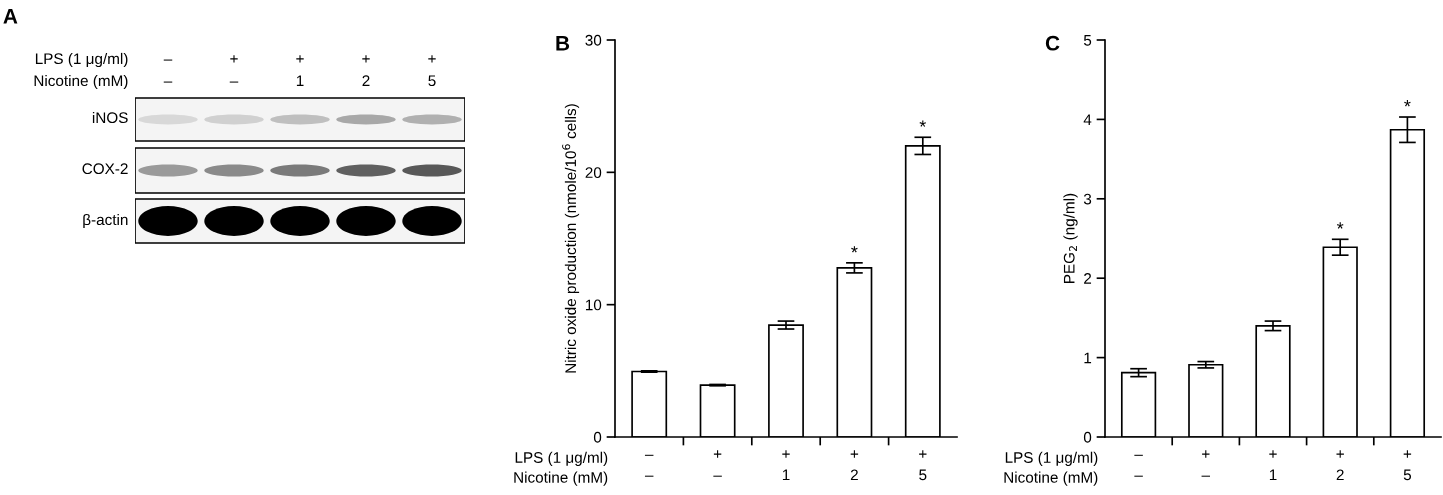 The image size is (1443, 495). I want to click on chart-title: B, so click(563, 43).